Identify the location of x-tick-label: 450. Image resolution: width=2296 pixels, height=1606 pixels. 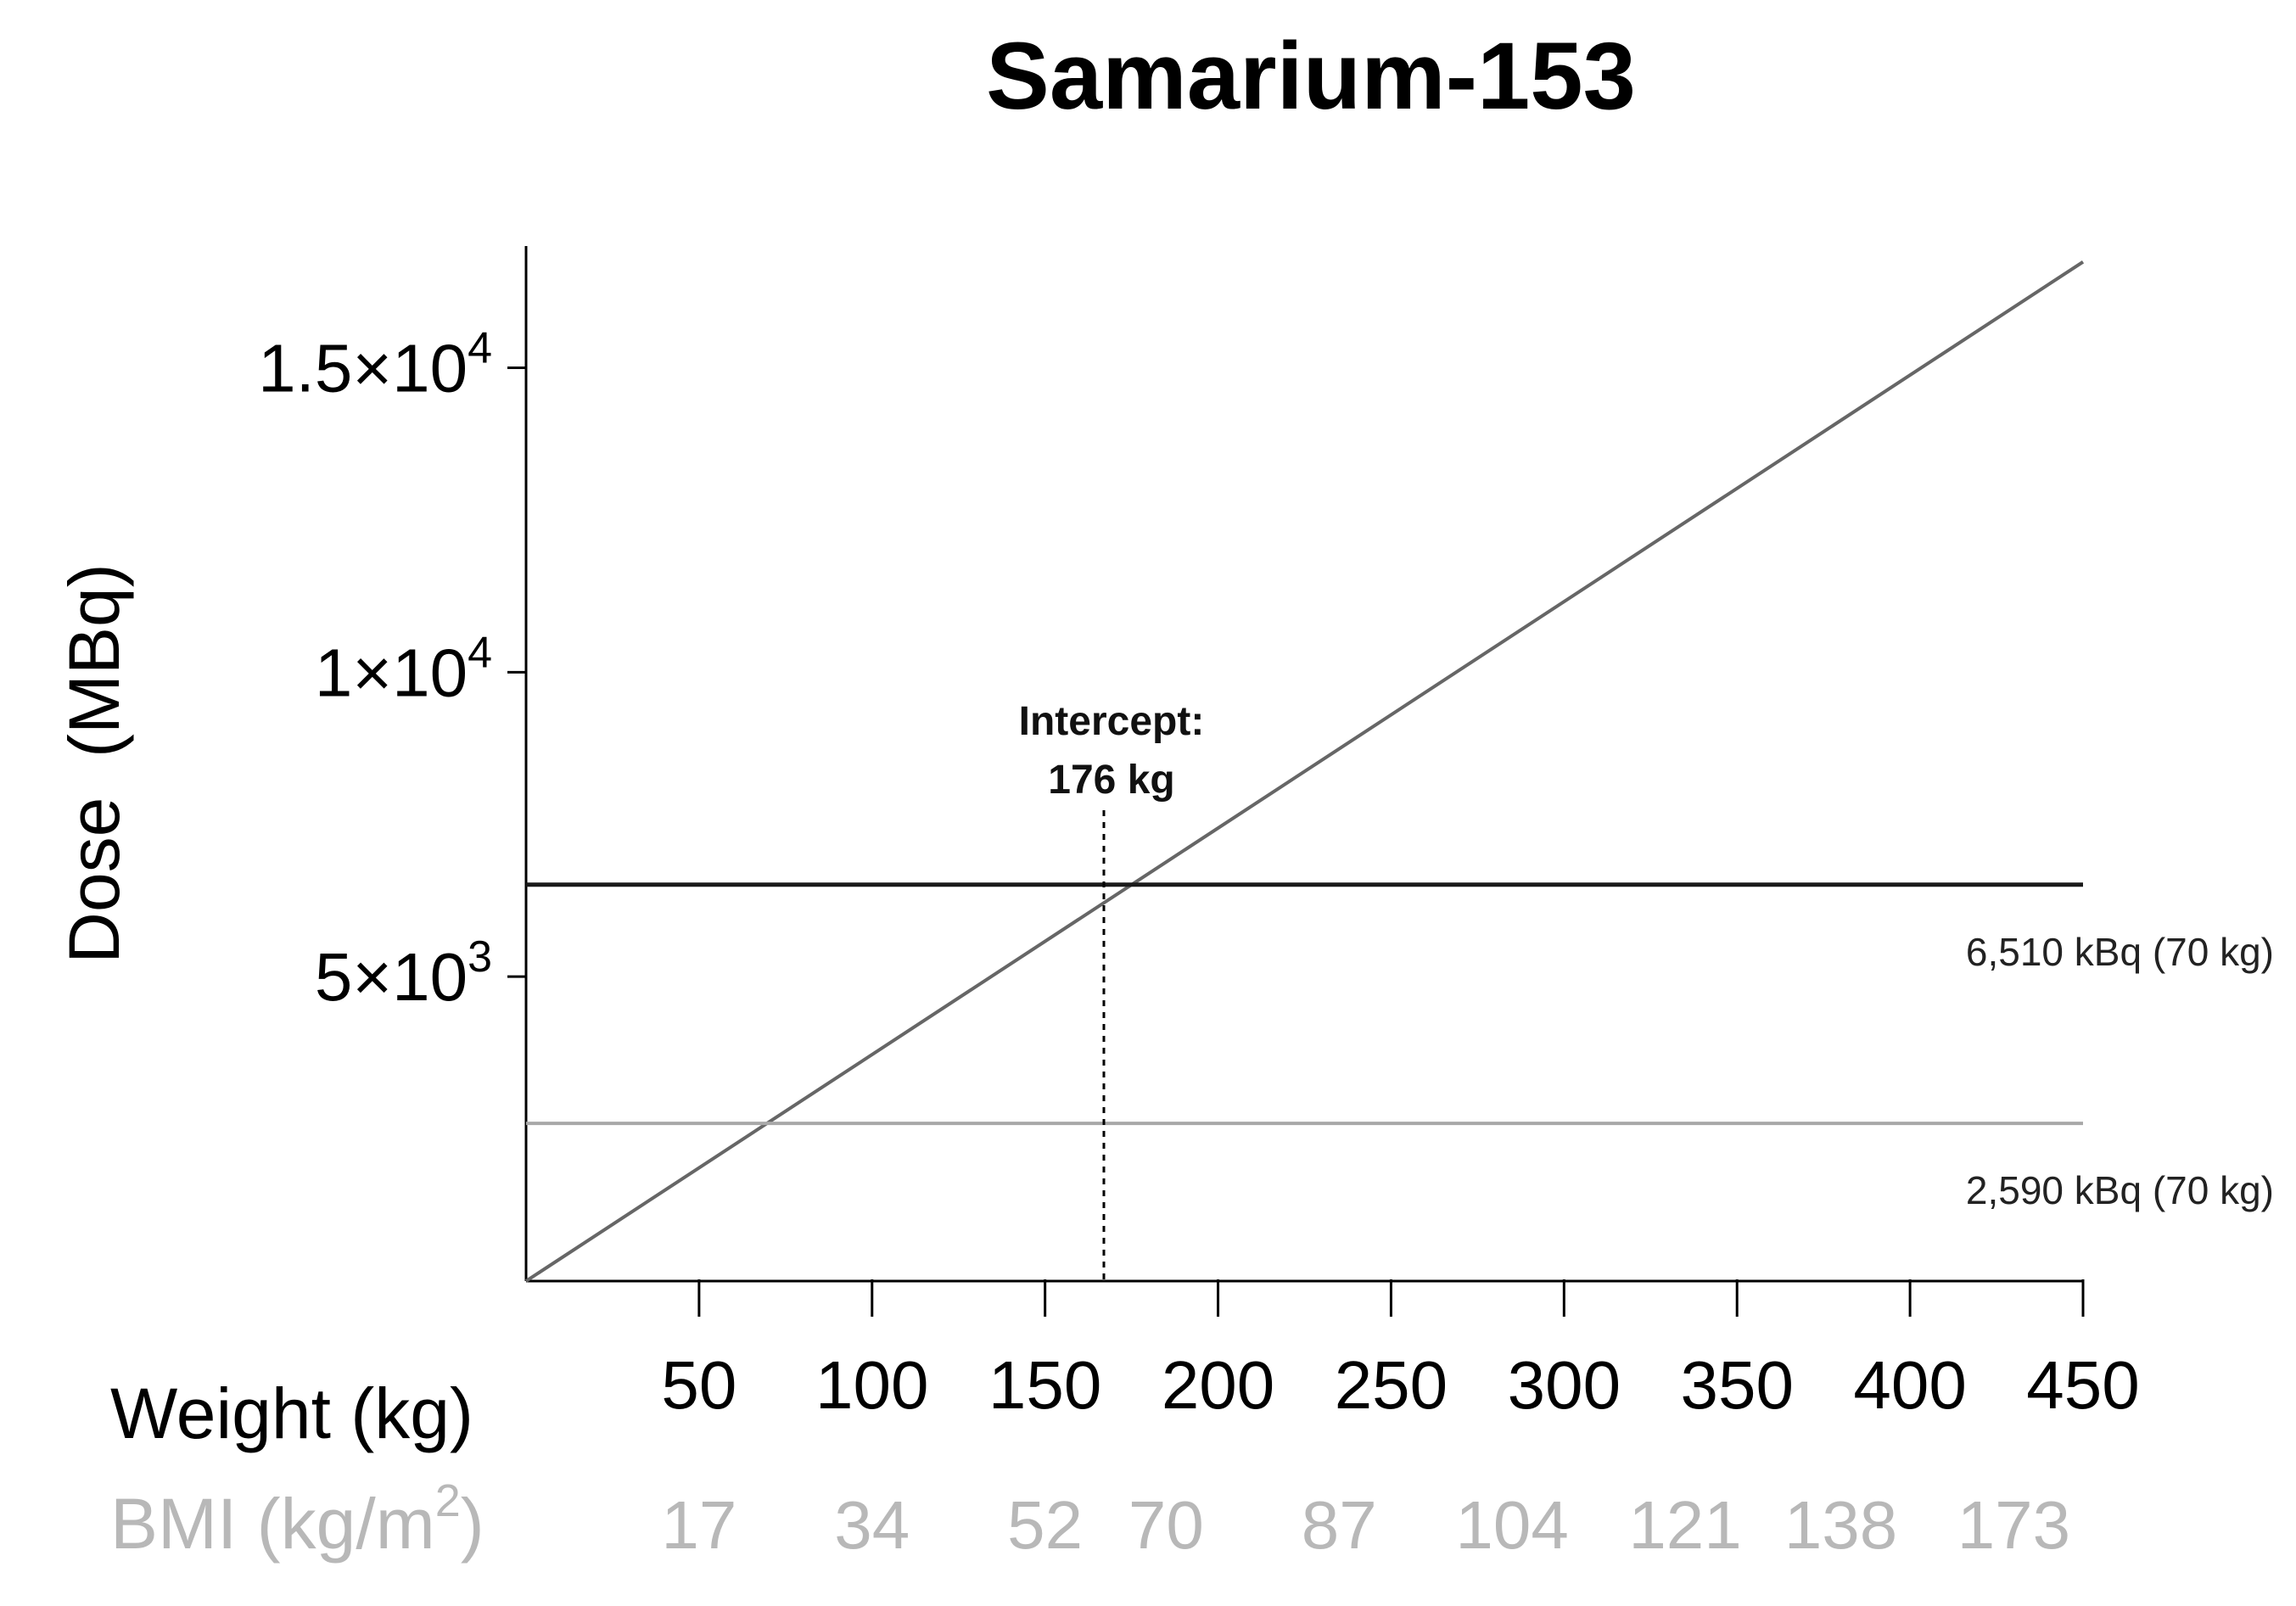
(2082, 1385).